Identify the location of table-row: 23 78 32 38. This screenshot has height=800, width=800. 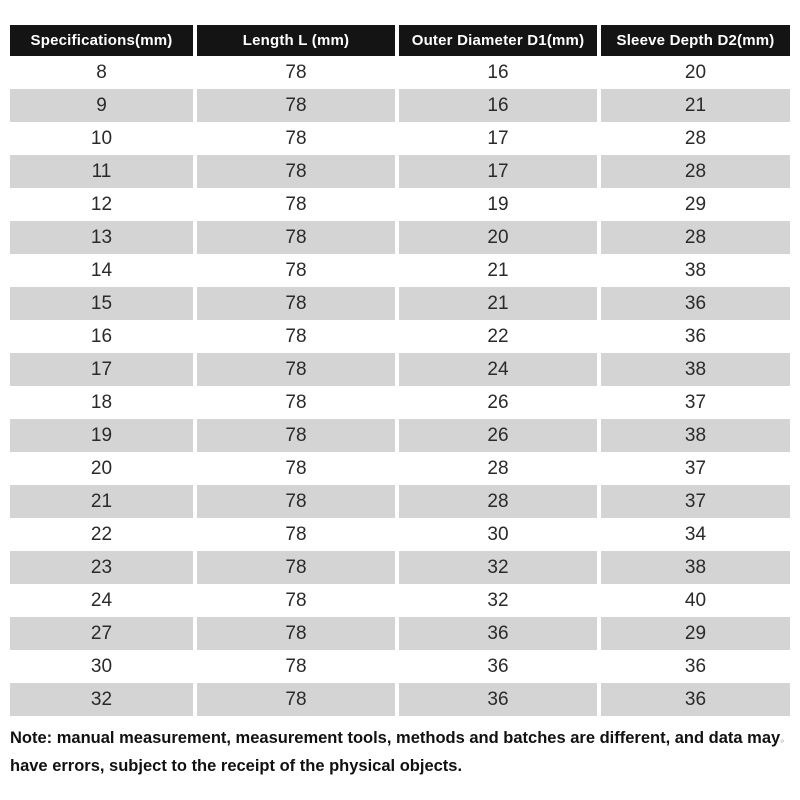
(400, 567).